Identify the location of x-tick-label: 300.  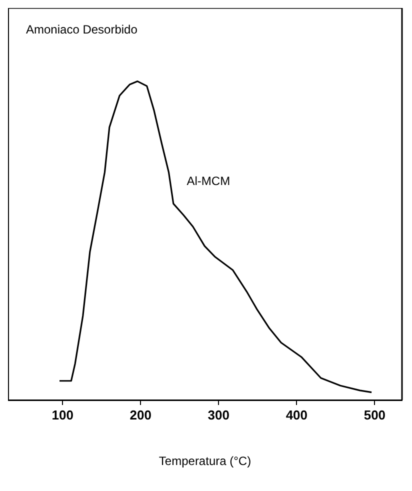
(219, 414).